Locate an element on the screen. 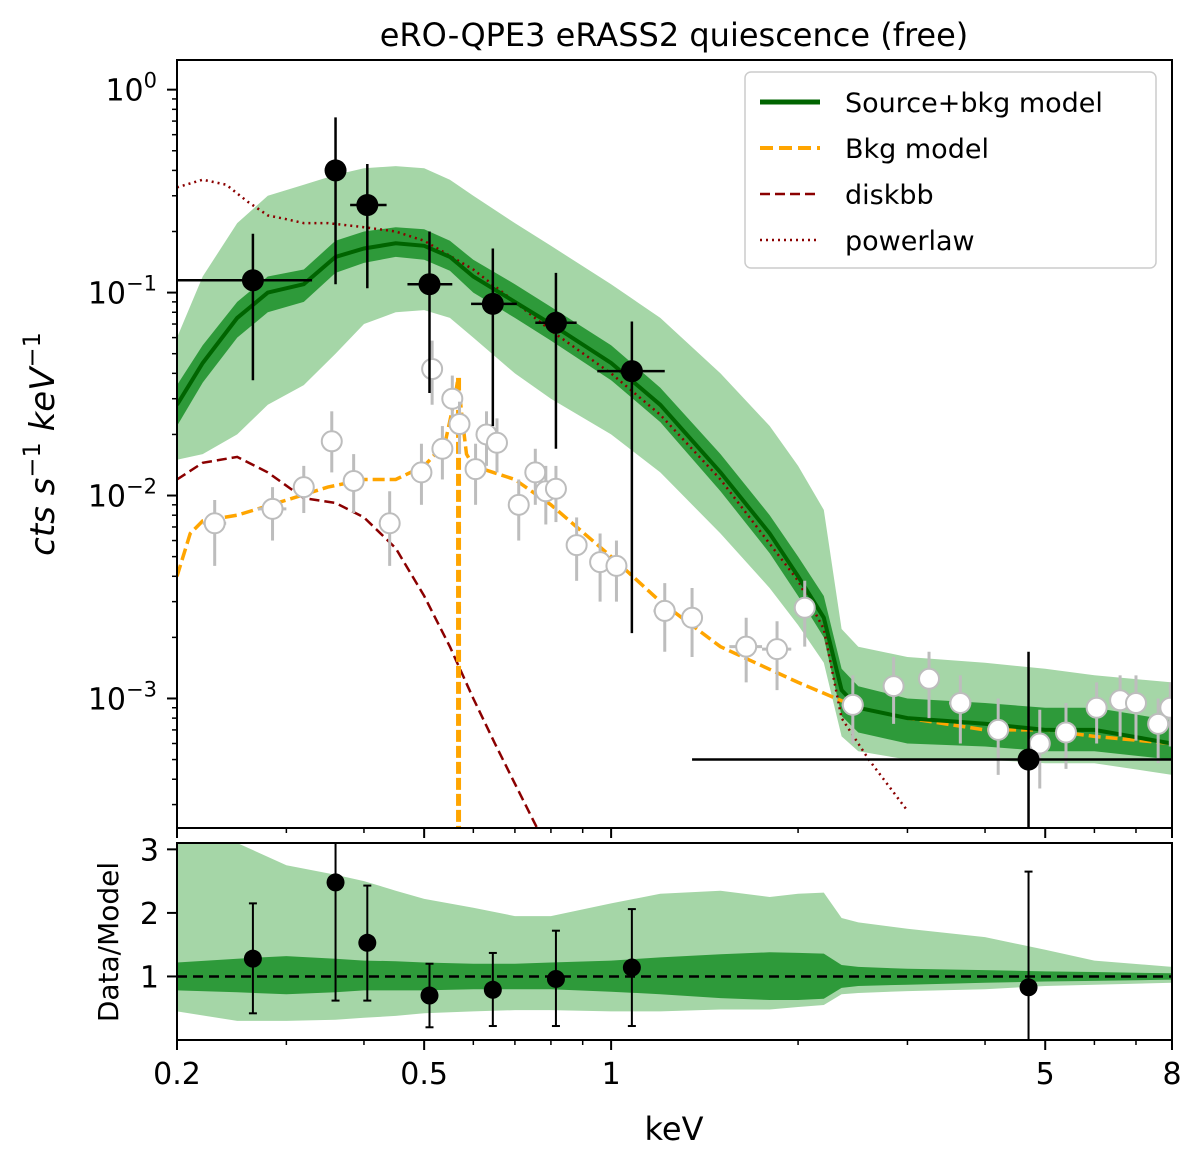  x-tick-label: 0.2 is located at coordinates (177, 1074).